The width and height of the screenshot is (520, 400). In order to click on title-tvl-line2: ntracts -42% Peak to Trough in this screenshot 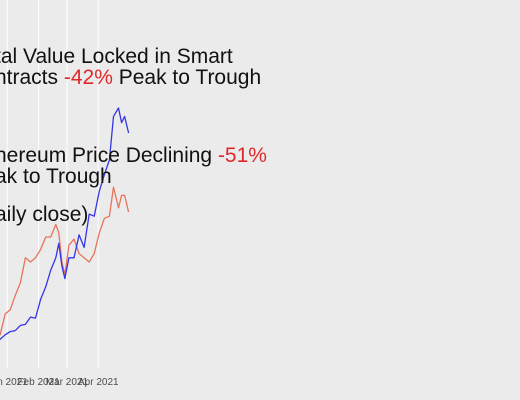, I will do `click(130, 78)`.